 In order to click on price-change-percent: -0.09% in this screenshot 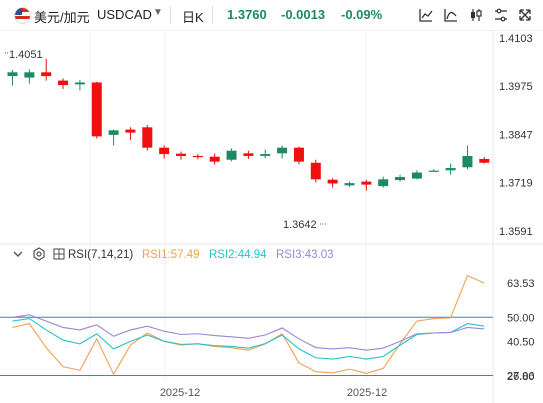, I will do `click(362, 14)`.